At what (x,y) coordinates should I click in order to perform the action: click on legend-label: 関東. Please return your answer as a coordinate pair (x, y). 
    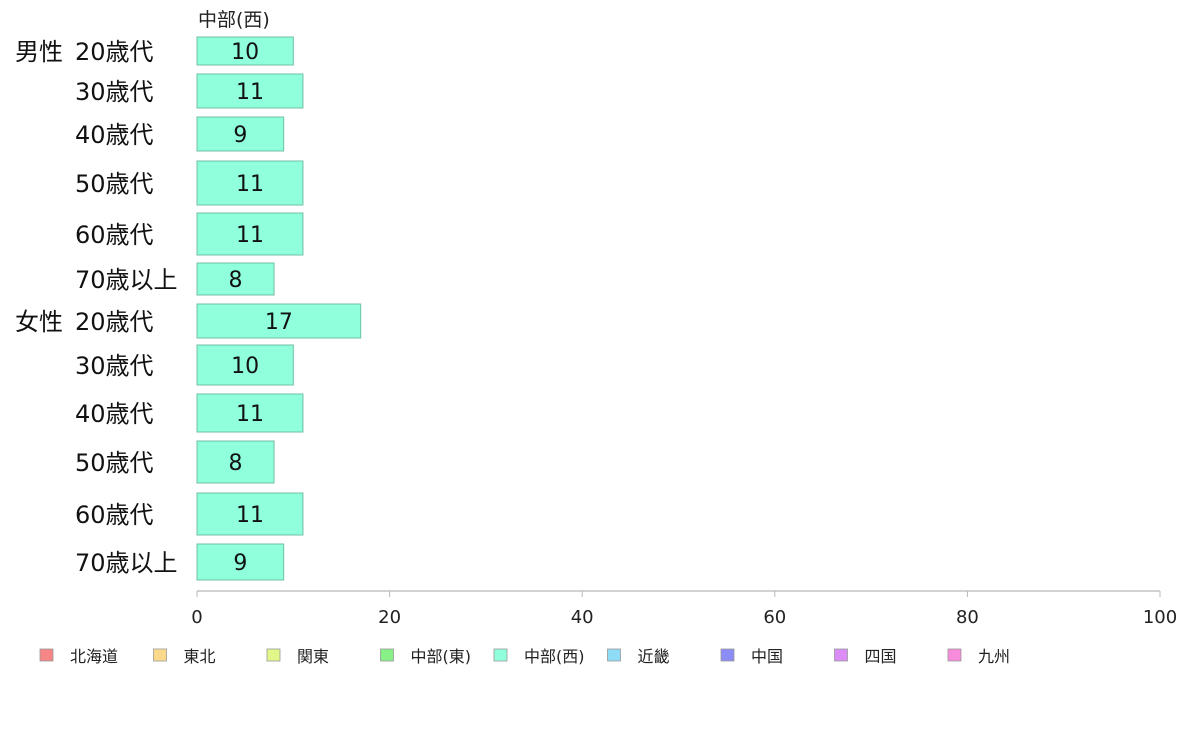
    Looking at the image, I should click on (313, 656).